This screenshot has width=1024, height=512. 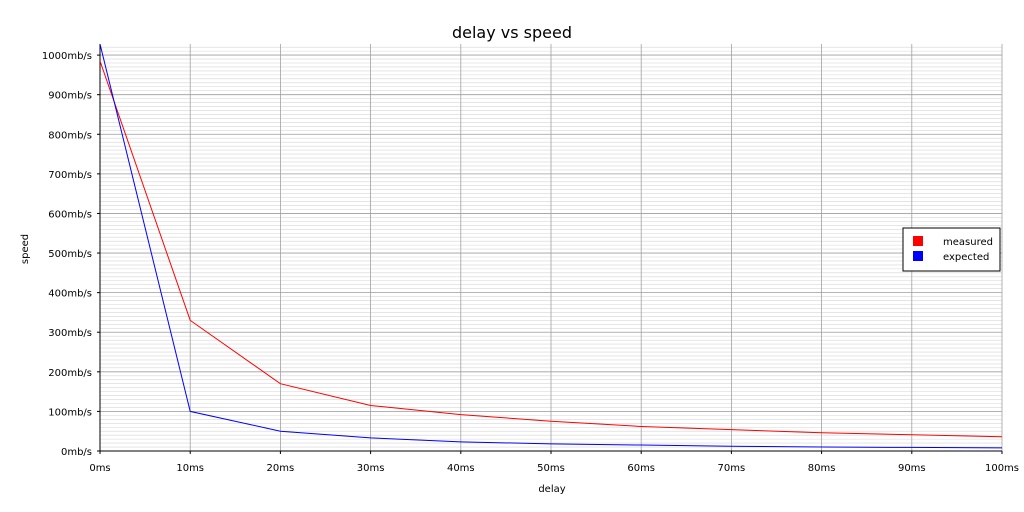 What do you see at coordinates (371, 468) in the screenshot?
I see `x-tick-label: 30ms` at bounding box center [371, 468].